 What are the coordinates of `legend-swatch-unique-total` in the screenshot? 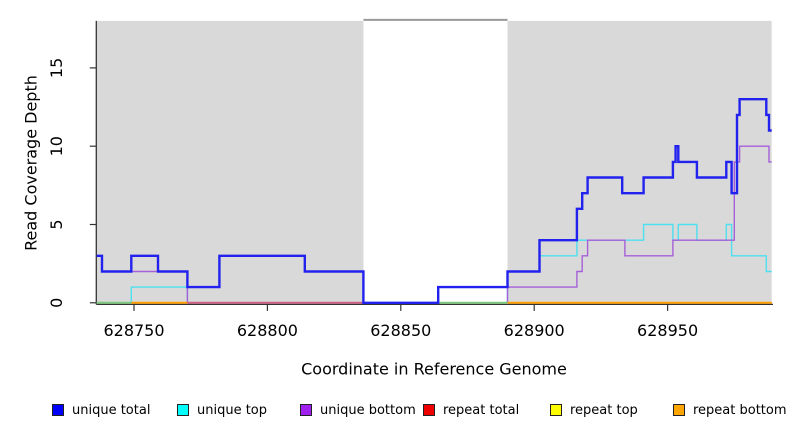 It's located at (58, 410).